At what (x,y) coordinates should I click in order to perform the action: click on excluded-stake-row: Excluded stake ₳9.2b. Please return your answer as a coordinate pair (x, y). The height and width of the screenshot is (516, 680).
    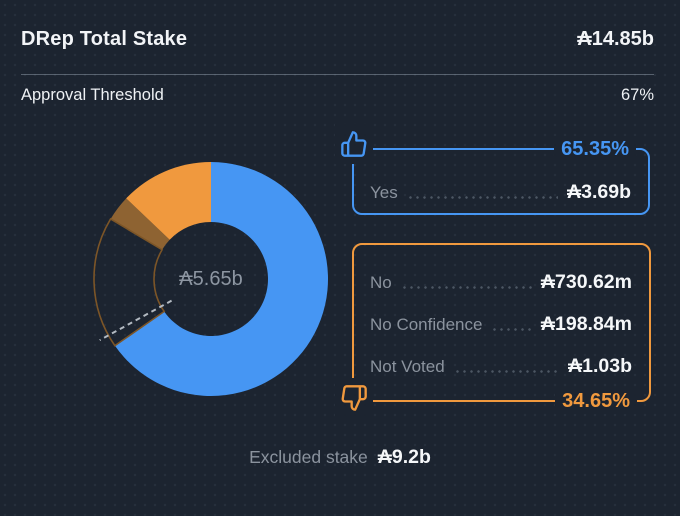
    Looking at the image, I should click on (340, 457).